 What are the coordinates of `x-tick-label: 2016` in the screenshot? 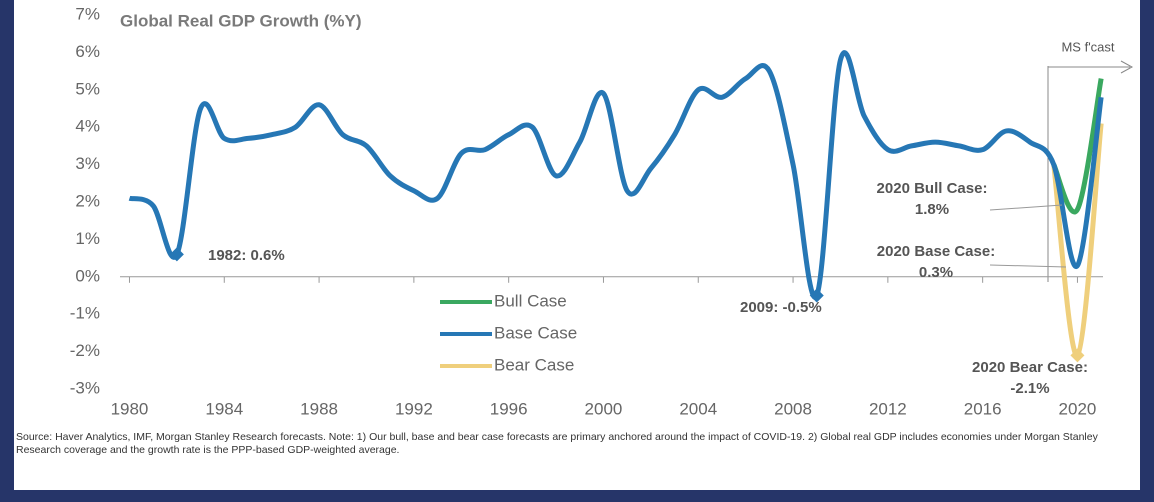 It's located at (983, 408).